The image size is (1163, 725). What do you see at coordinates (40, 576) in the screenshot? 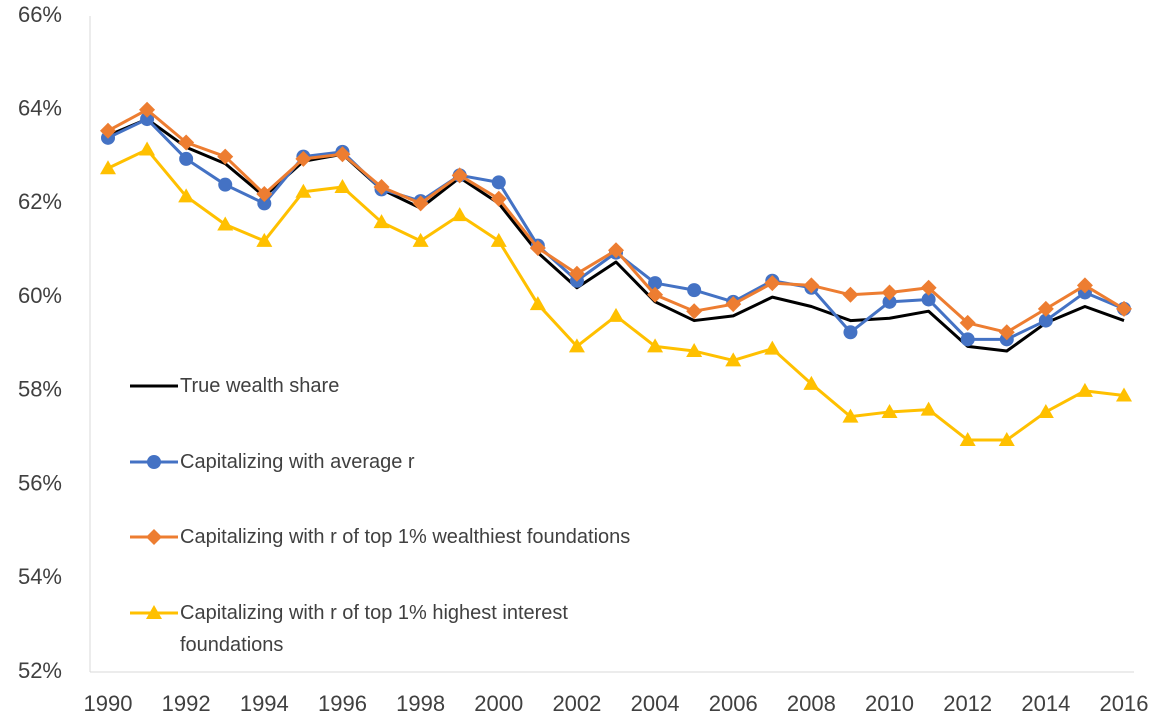
I see `y-tick-label: 54%` at bounding box center [40, 576].